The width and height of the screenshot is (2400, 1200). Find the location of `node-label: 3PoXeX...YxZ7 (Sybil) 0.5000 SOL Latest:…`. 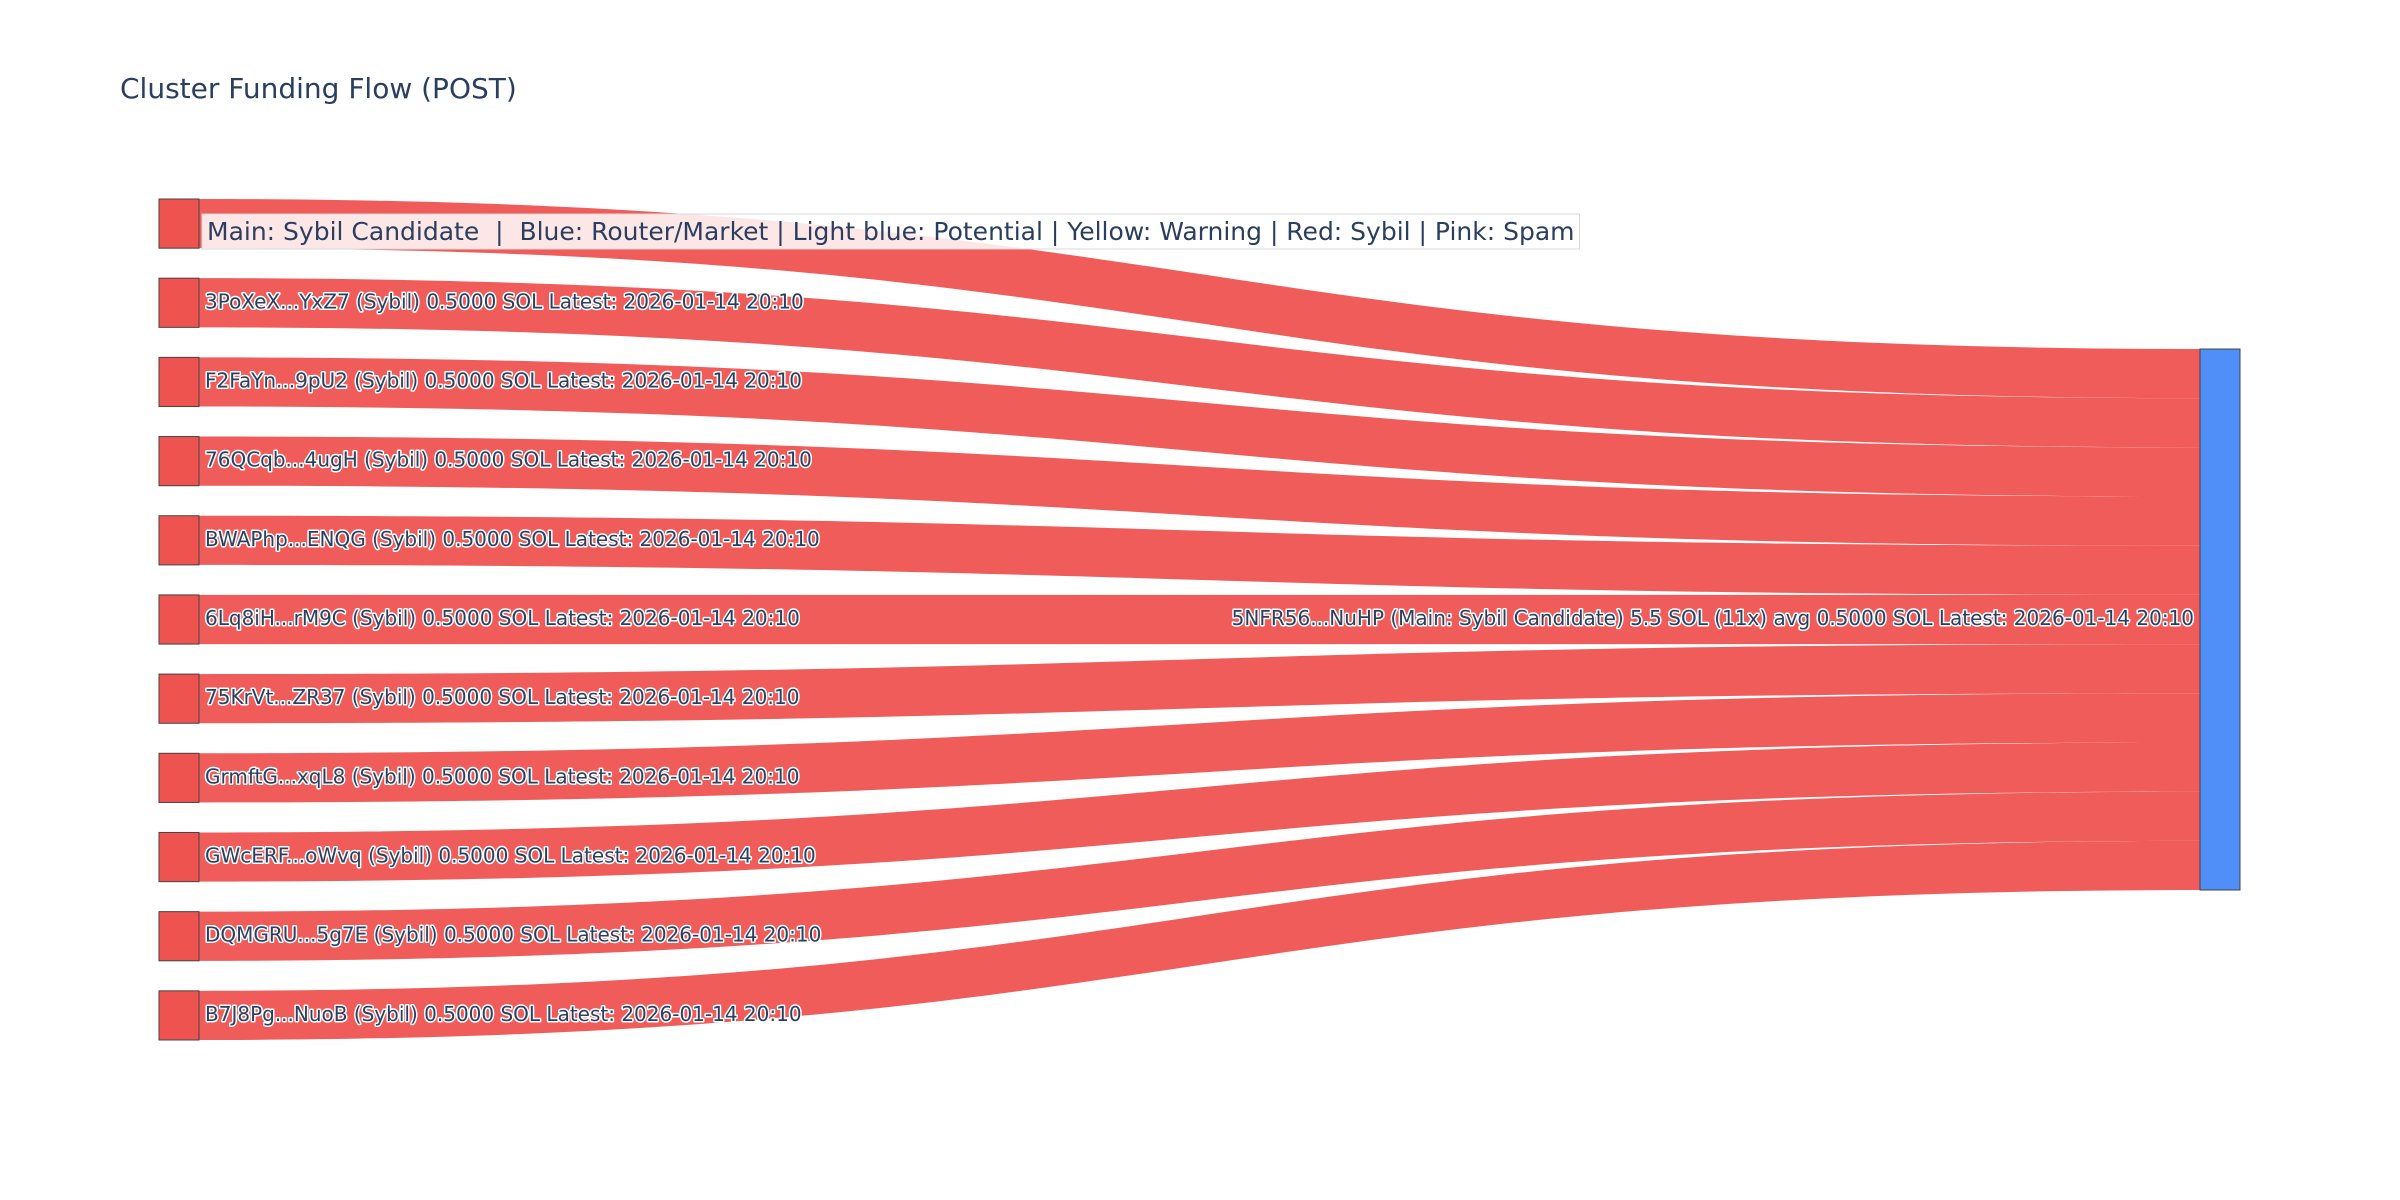

node-label: 3PoXeX...YxZ7 (Sybil) 0.5000 SOL Latest:… is located at coordinates (504, 301).